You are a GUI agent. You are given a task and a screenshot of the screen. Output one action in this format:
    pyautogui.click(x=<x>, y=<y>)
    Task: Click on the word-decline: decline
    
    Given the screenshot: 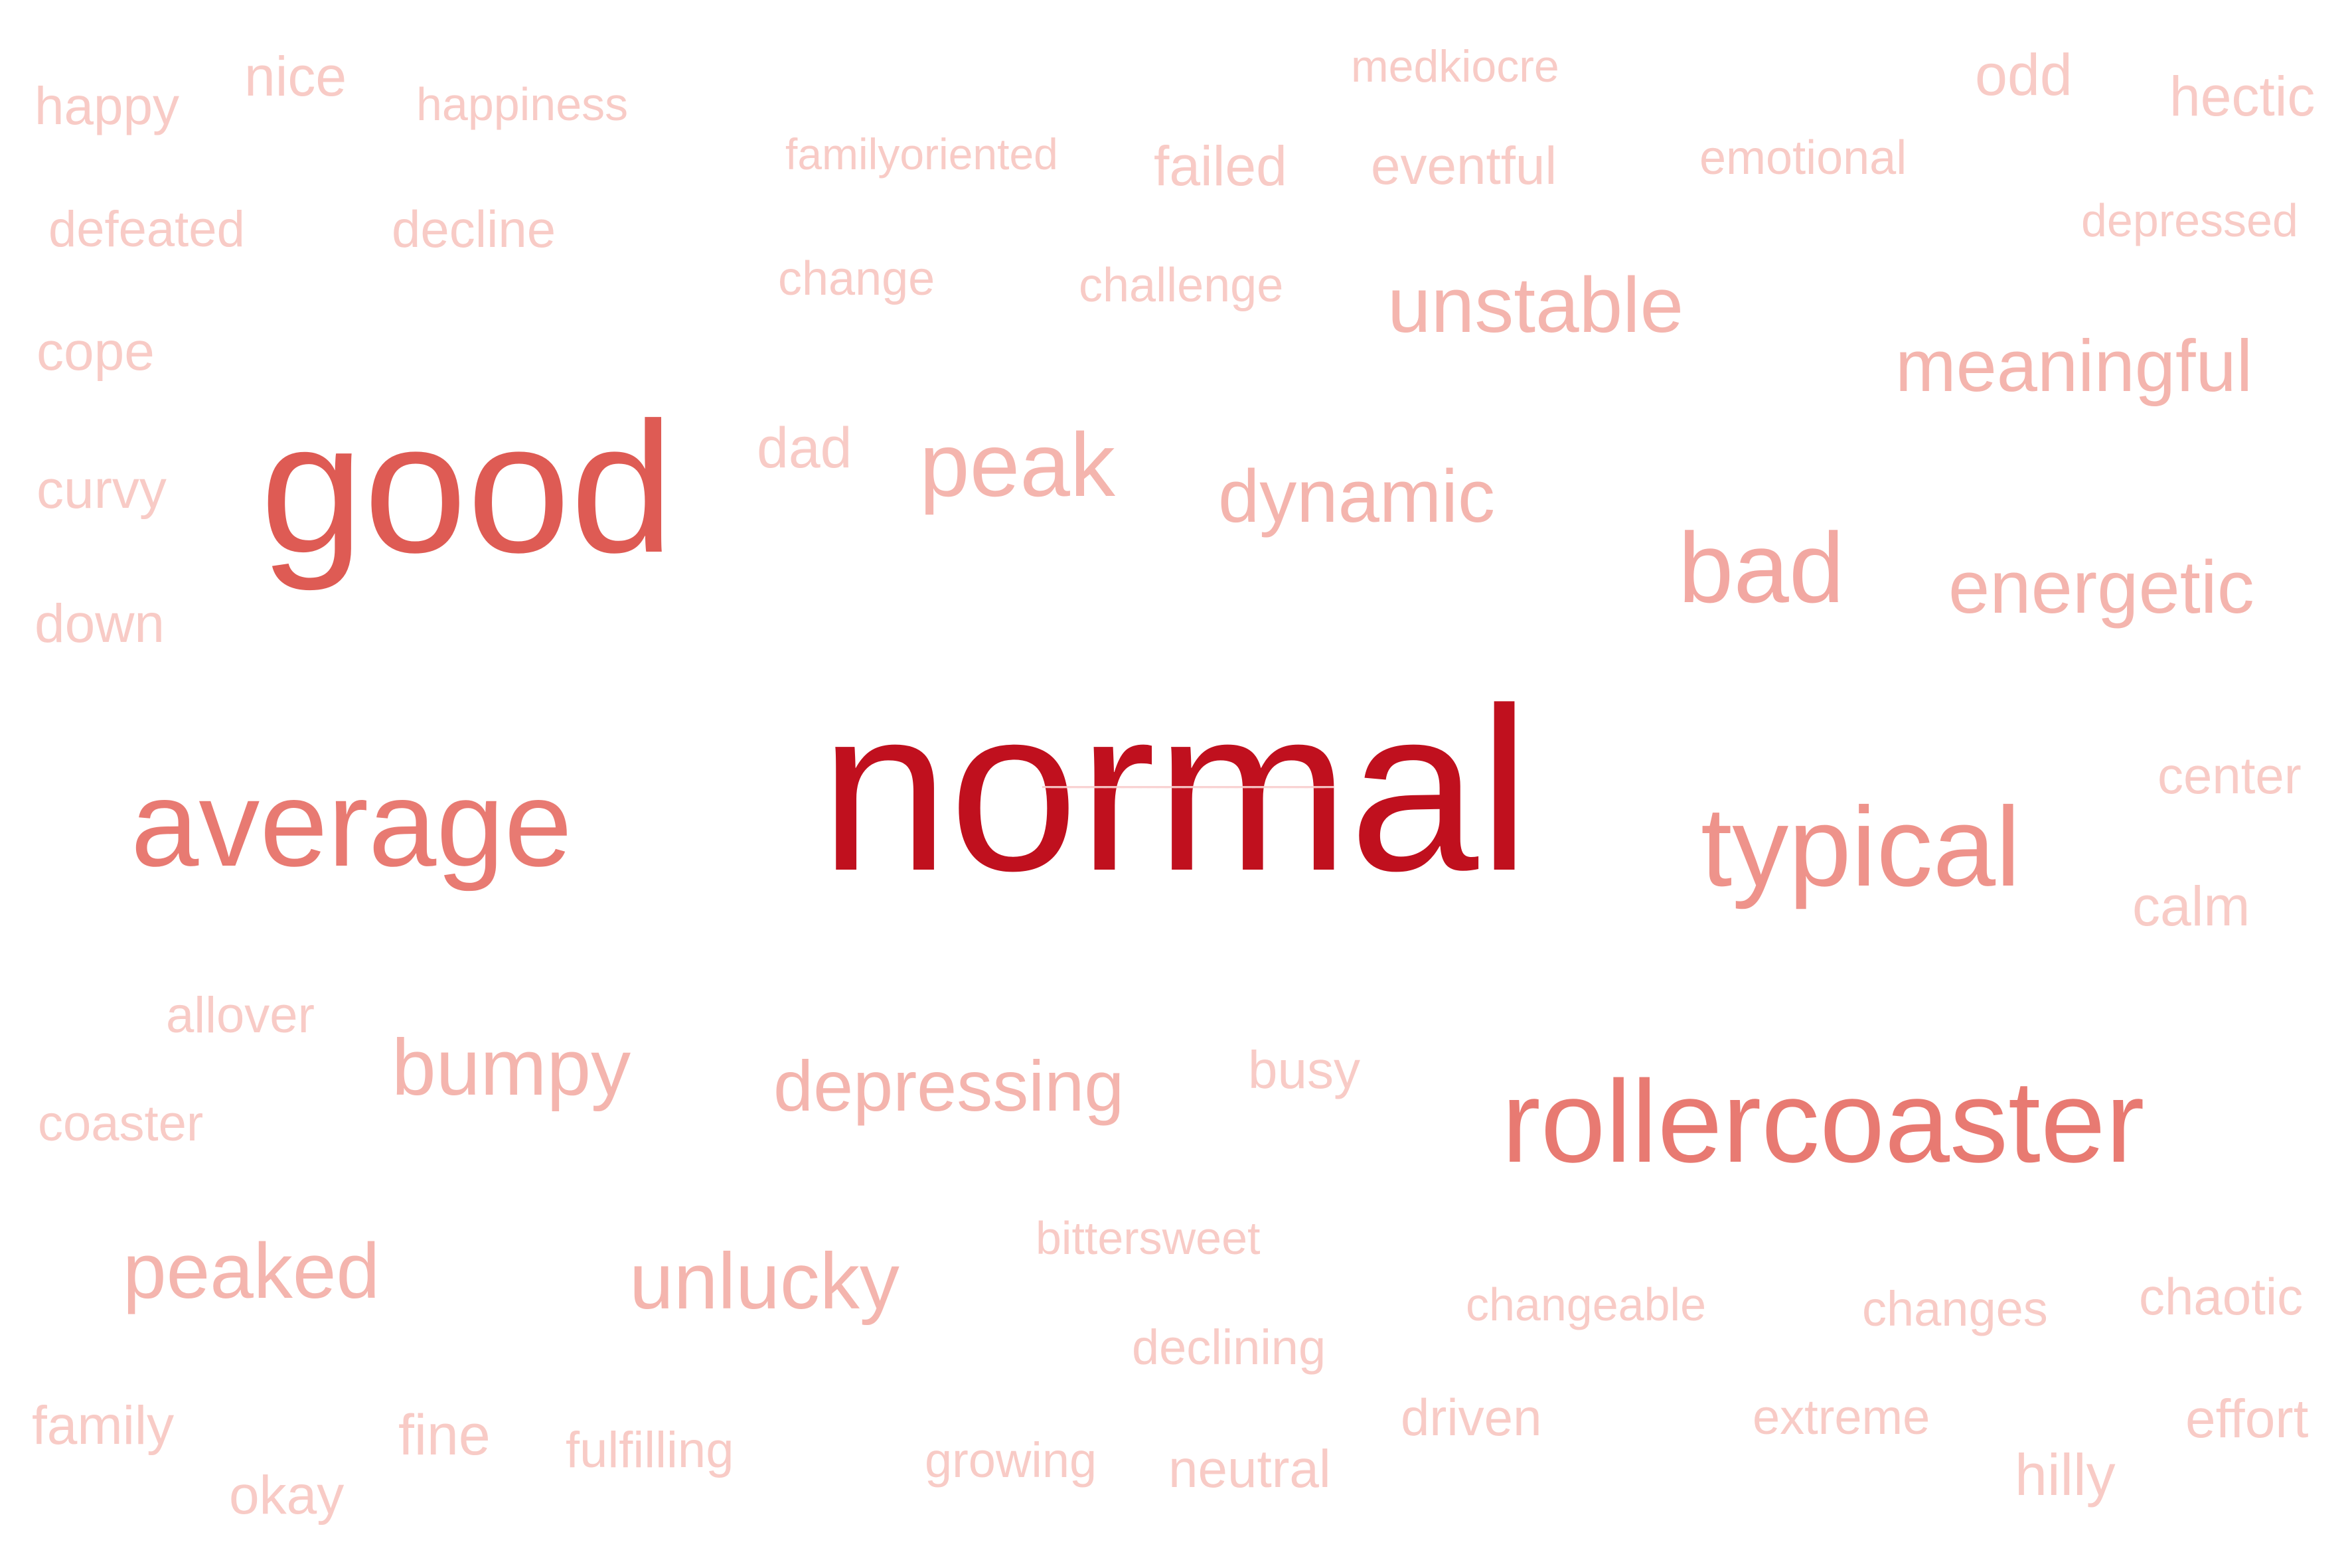 What is the action you would take?
    pyautogui.click(x=474, y=229)
    